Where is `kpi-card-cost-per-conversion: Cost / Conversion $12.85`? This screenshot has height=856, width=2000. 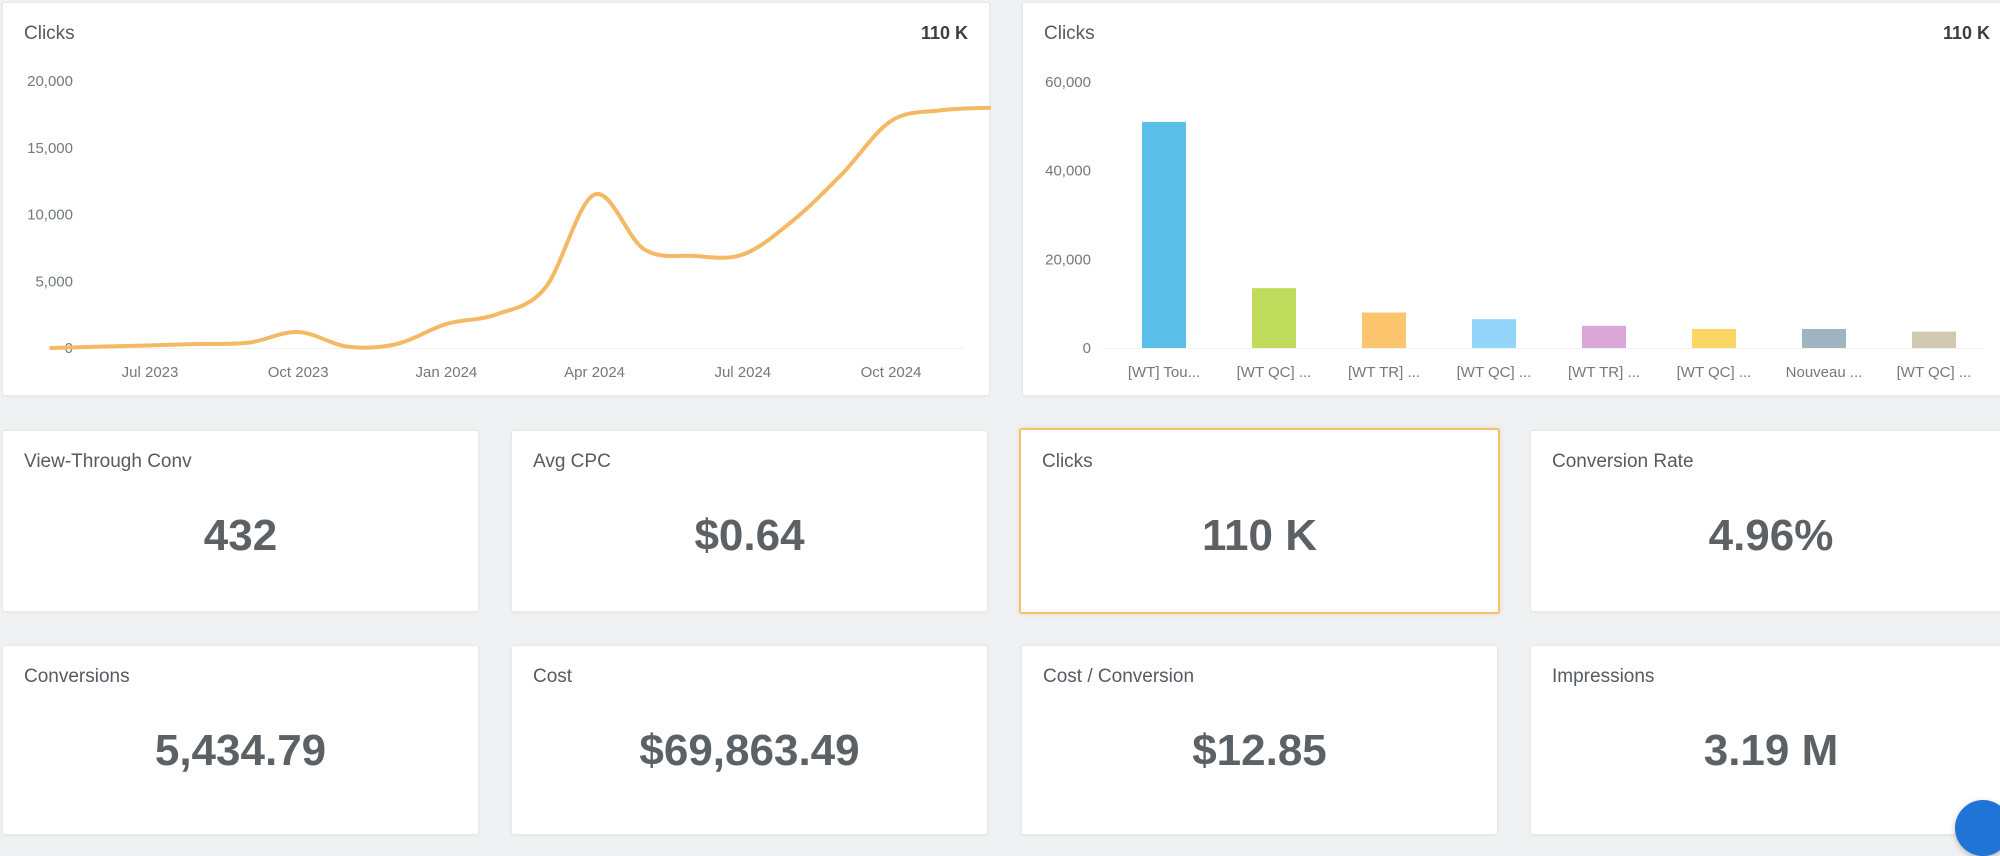 kpi-card-cost-per-conversion: Cost / Conversion $12.85 is located at coordinates (1259, 740).